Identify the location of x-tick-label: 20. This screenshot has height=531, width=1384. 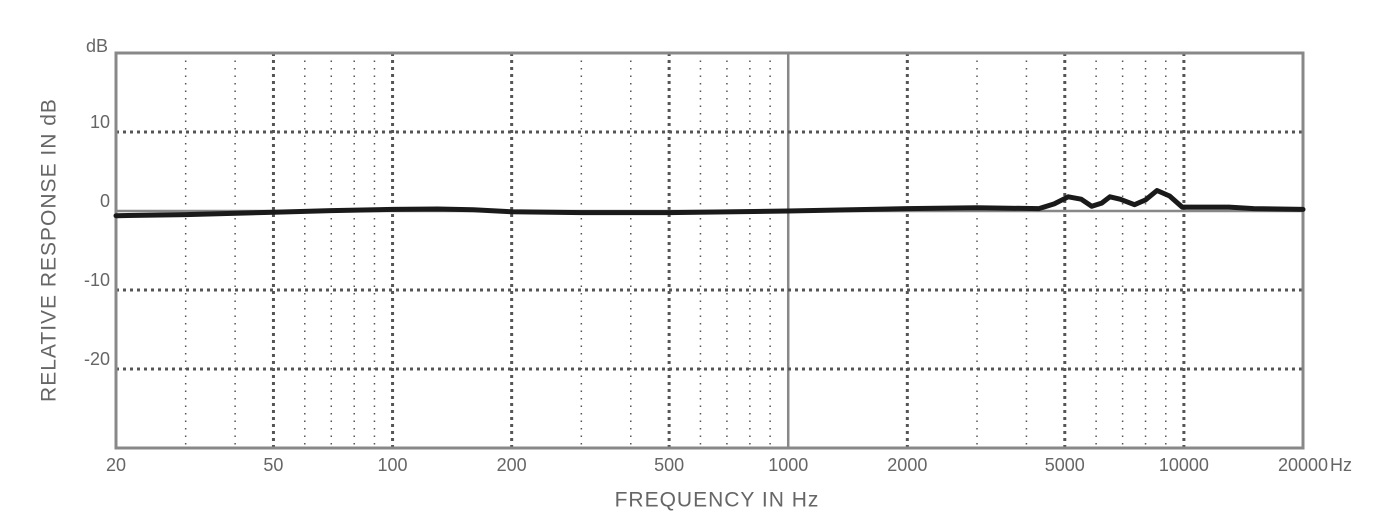
(116, 465).